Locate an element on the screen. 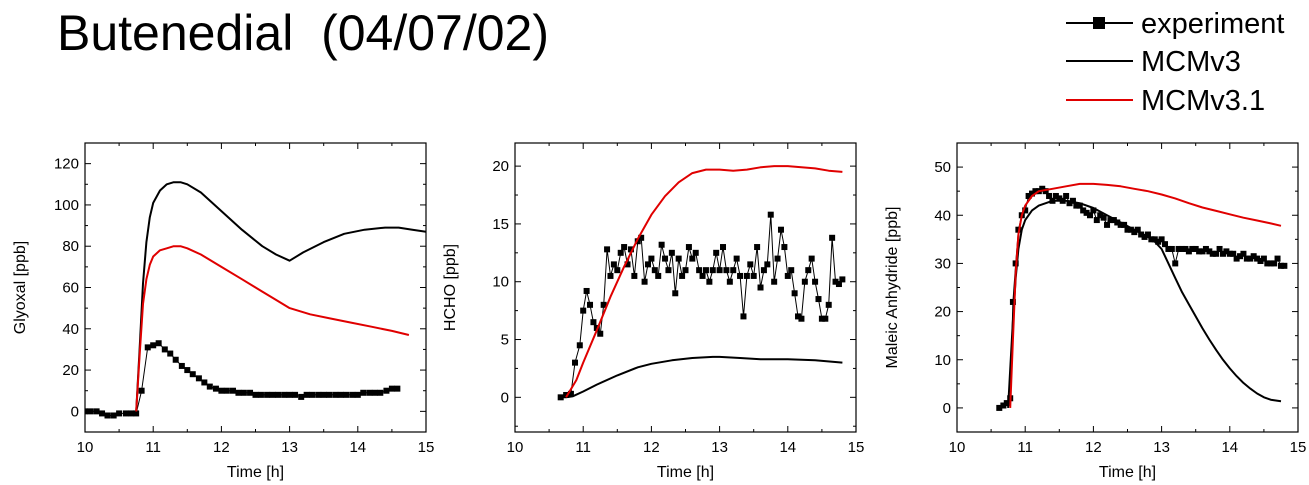  y-tick-label: 20 is located at coordinates (942, 312).